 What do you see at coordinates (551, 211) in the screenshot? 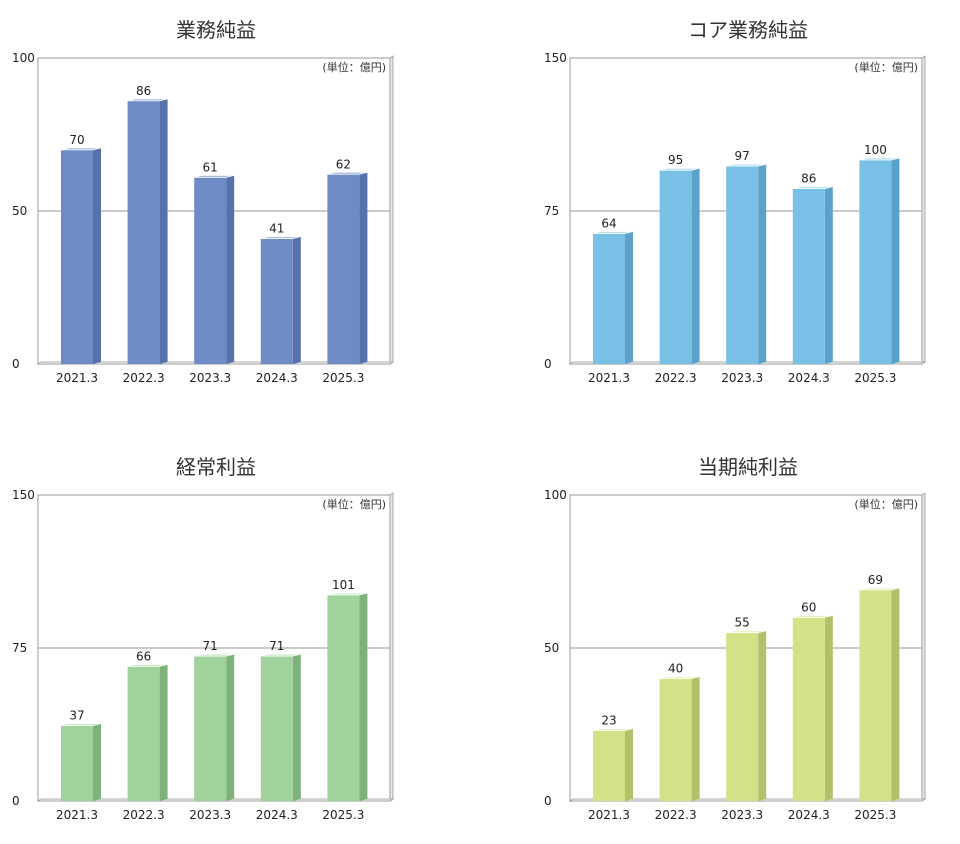
I see `y-tick-label: 75` at bounding box center [551, 211].